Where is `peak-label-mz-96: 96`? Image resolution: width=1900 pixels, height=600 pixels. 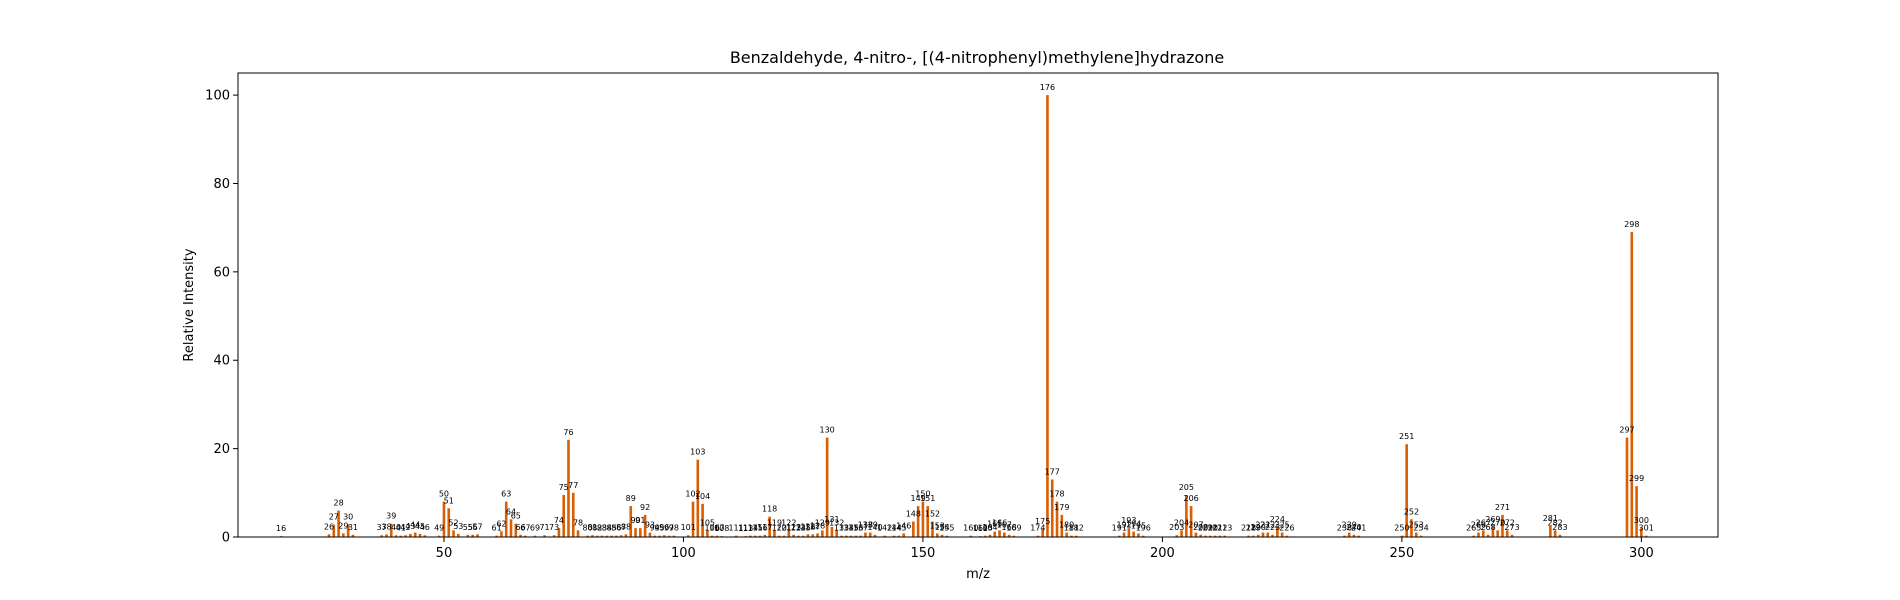 peak-label-mz-96: 96 is located at coordinates (664, 527).